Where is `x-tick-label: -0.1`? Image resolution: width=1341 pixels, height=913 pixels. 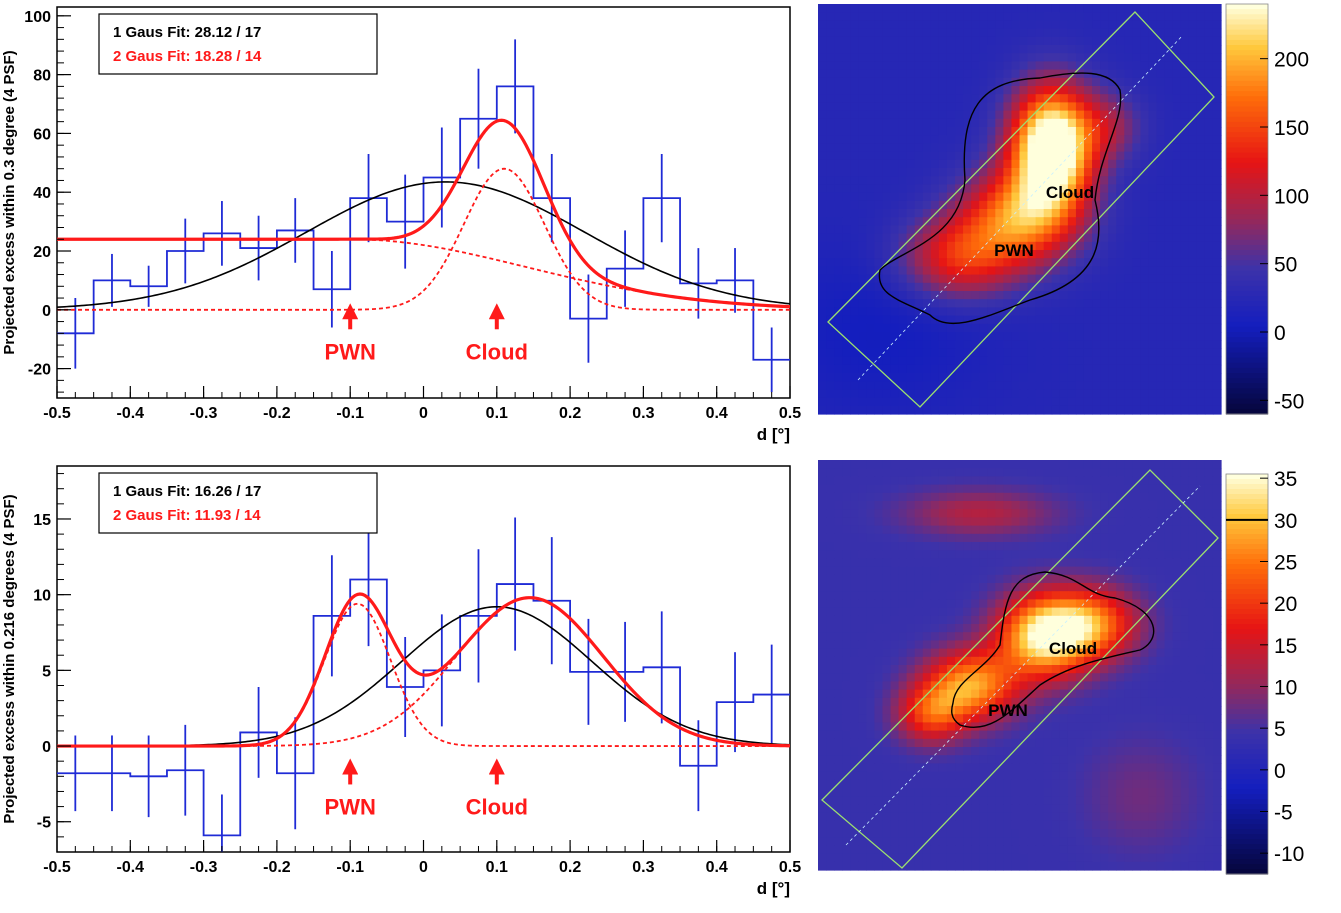
x-tick-label: -0.1 is located at coordinates (350, 413).